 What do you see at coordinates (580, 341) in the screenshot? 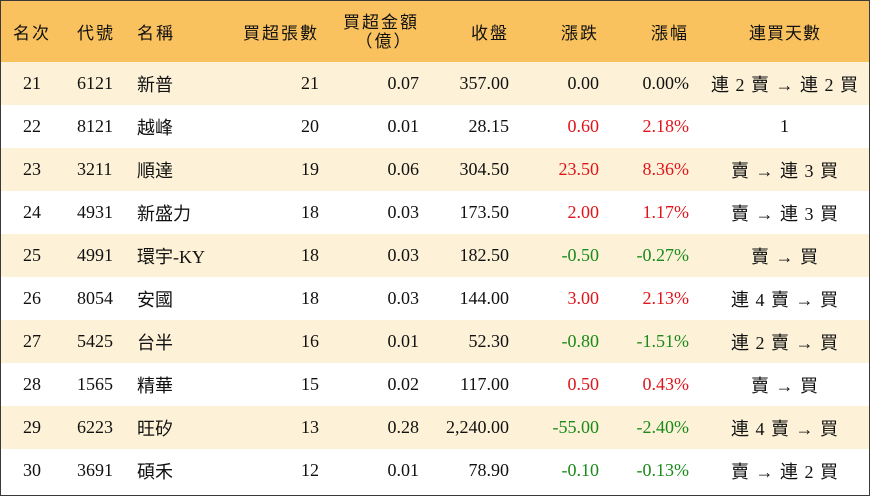
I see `cell-change: -0.80` at bounding box center [580, 341].